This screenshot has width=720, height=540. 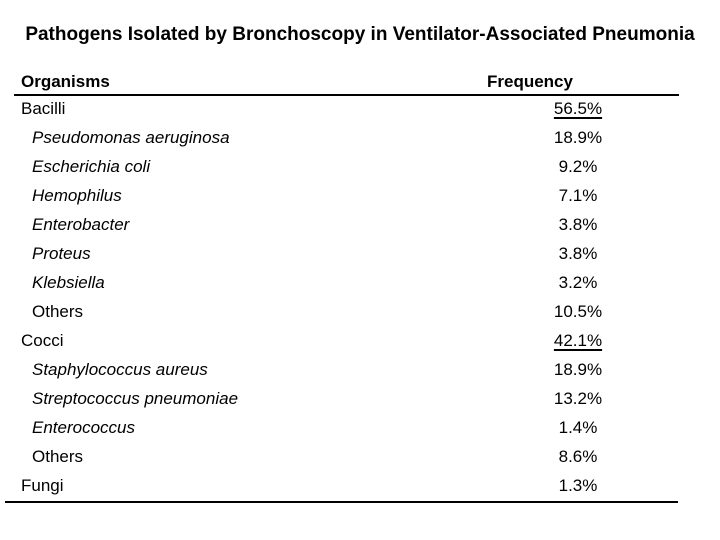 I want to click on table-row: Hemophilus 7.1%, so click(x=360, y=195).